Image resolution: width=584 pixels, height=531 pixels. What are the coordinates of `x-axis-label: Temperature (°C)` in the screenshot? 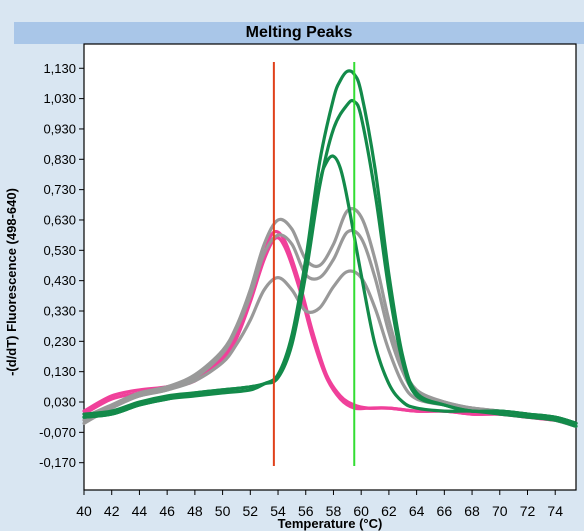 It's located at (330, 523).